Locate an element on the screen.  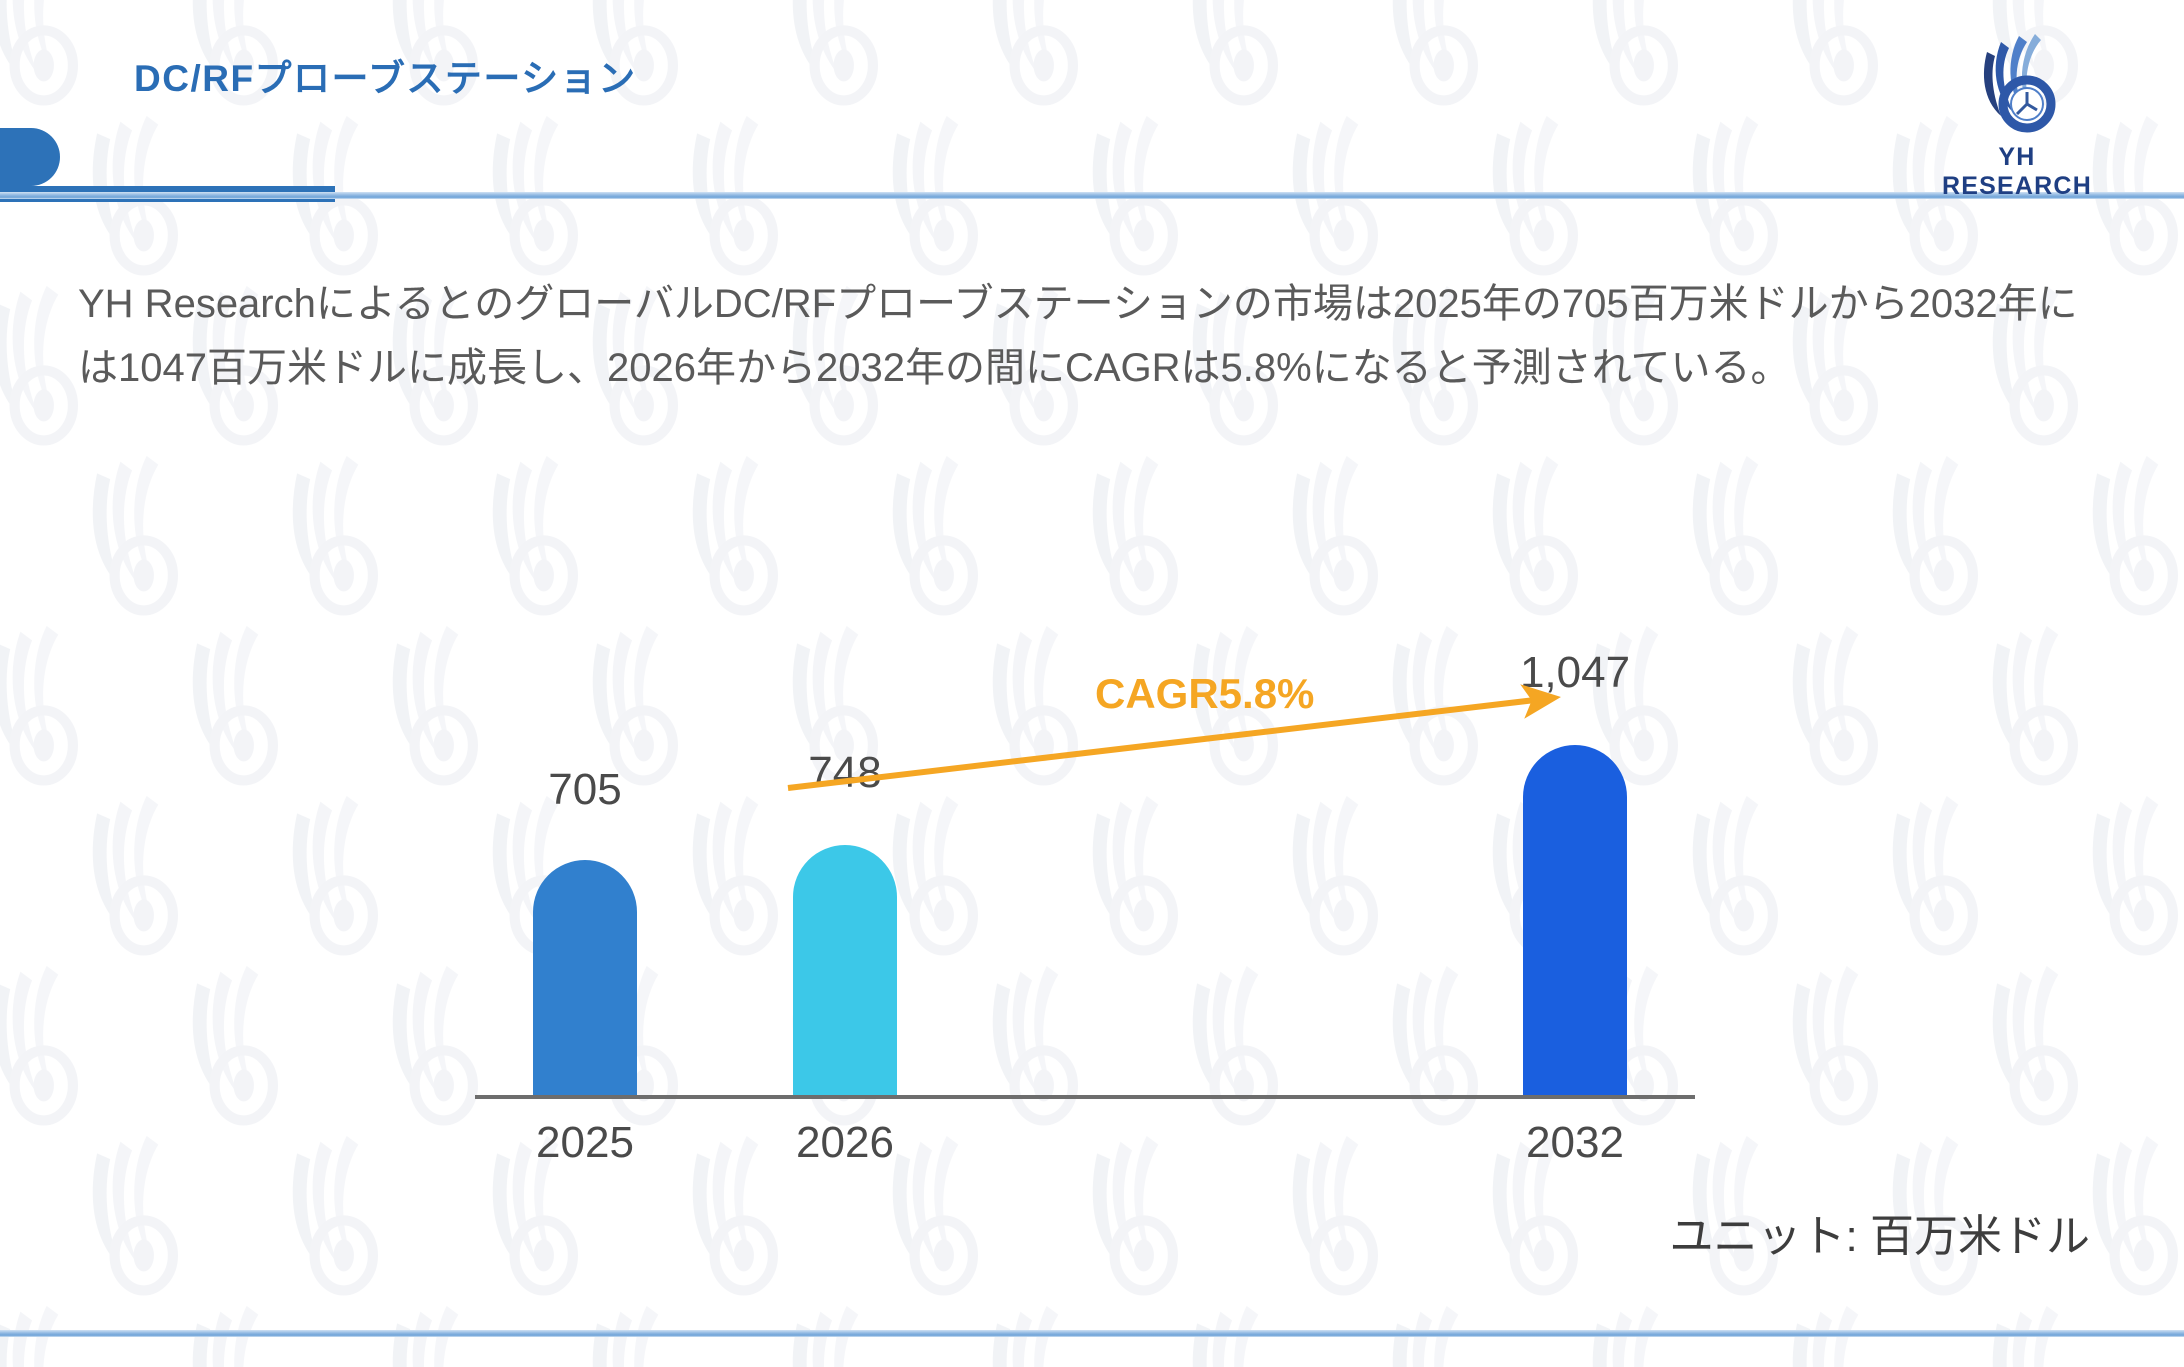
footer-divider is located at coordinates (1092, 1333).